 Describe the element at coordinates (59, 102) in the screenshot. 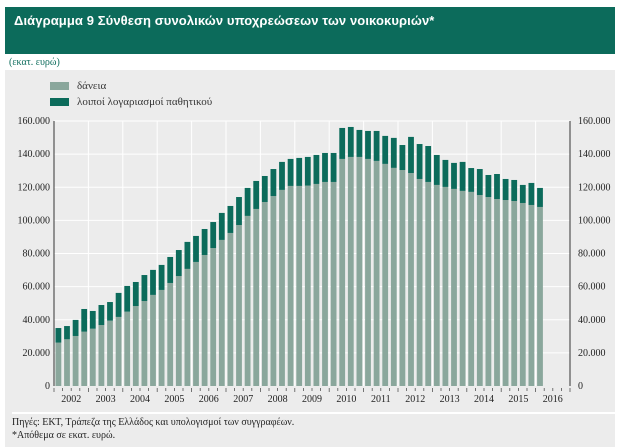

I see `legend-swatch-other` at that location.